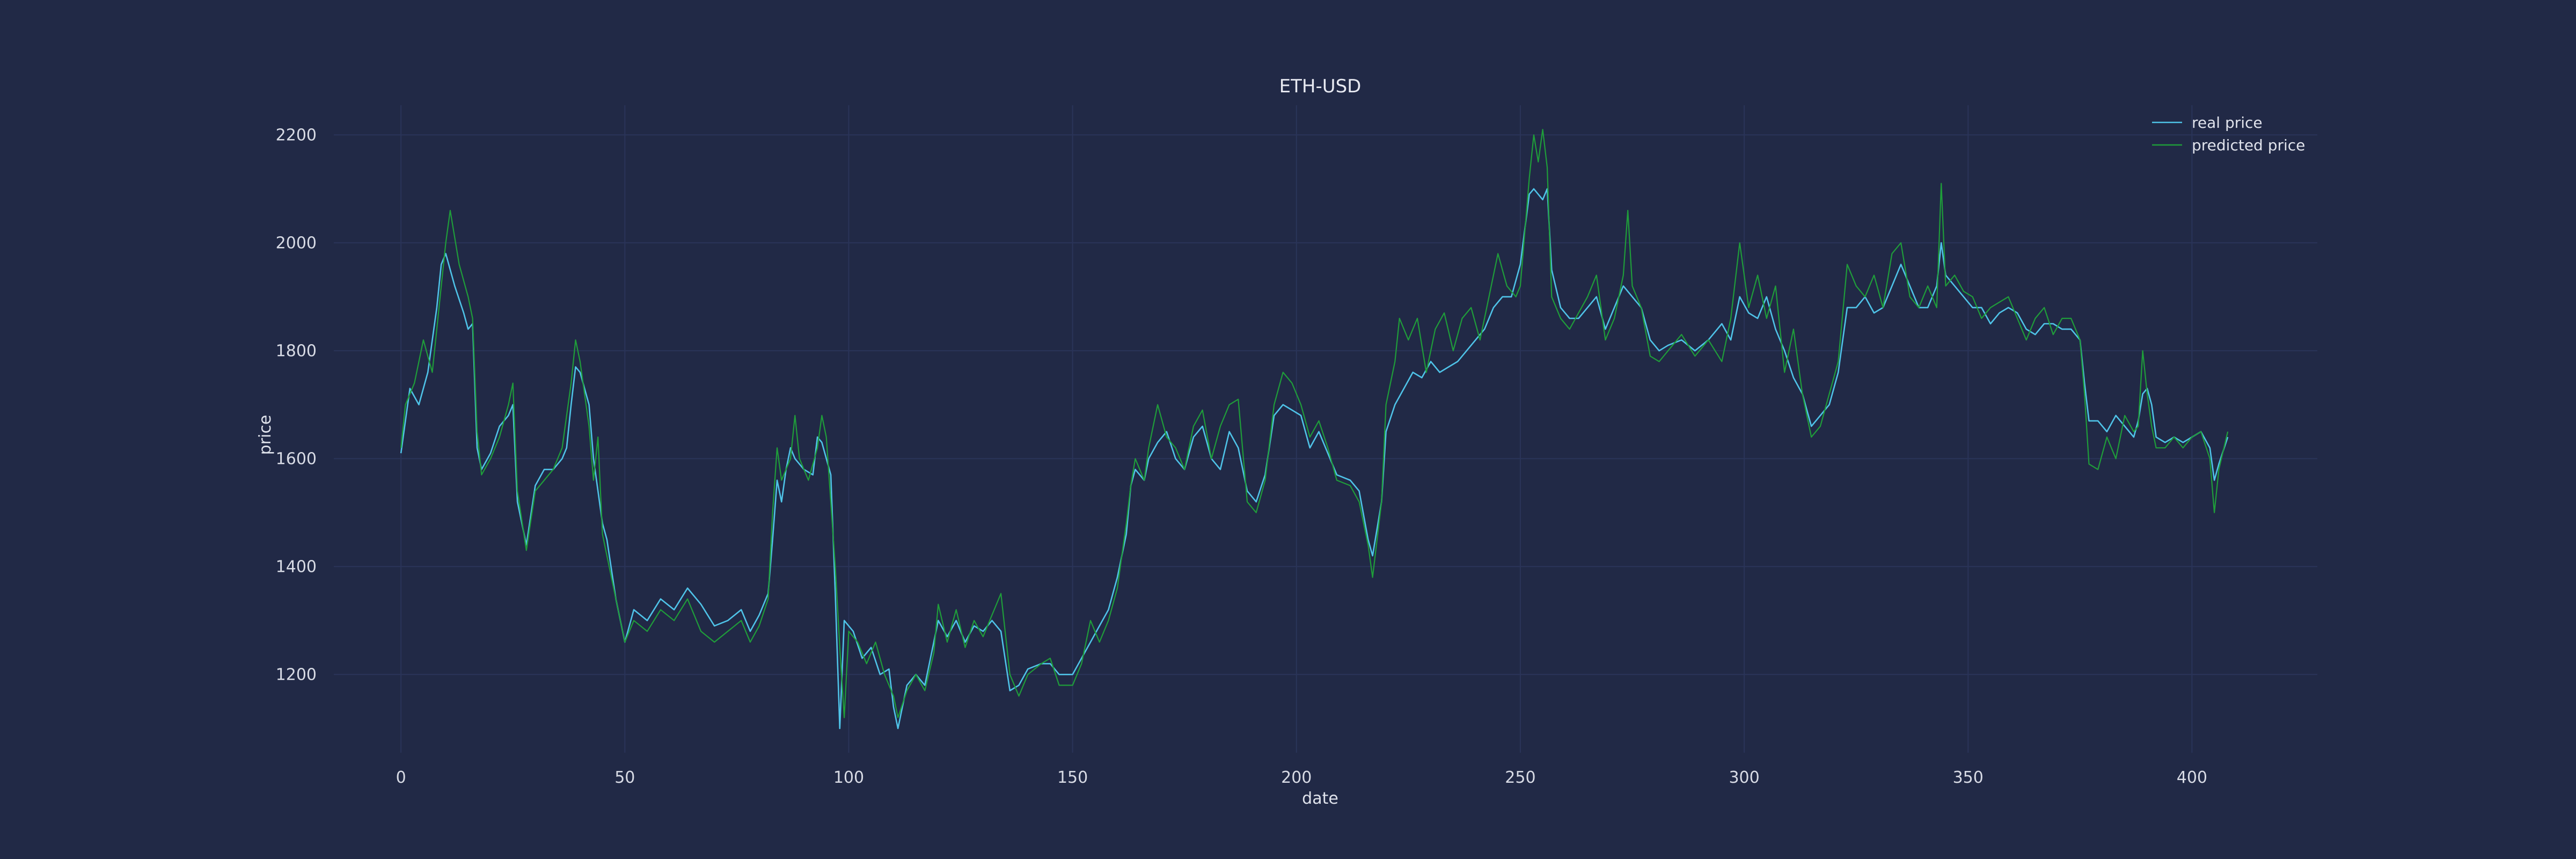 The width and height of the screenshot is (2576, 859). I want to click on chart-title: ETH-USD, so click(1320, 86).